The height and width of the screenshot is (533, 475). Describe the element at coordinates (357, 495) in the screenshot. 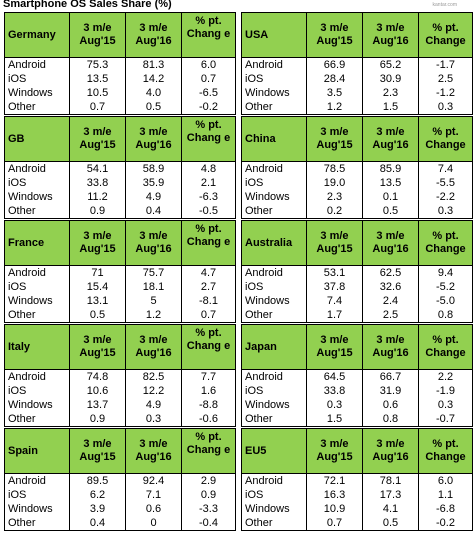

I see `table-row: iOS 16.3 17.3 1.1` at that location.